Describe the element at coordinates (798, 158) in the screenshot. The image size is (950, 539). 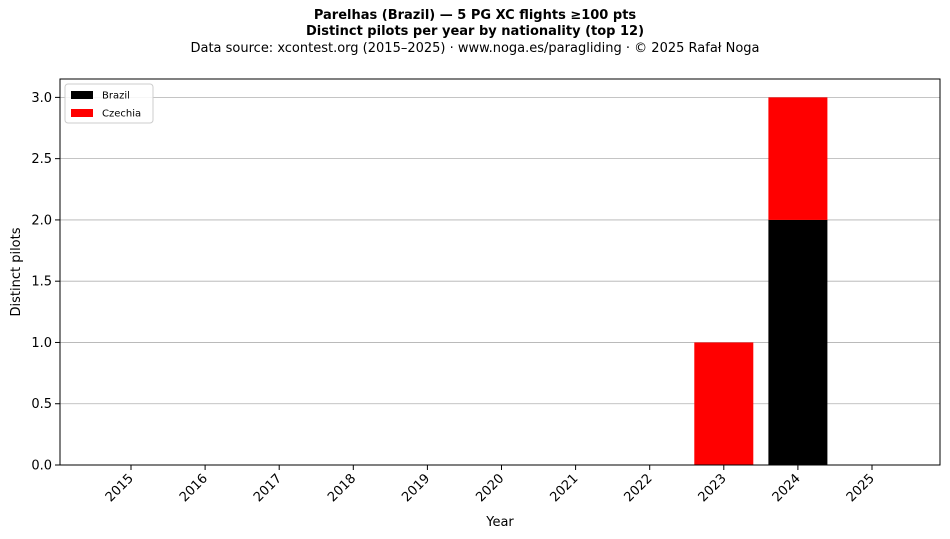
I see `bar-czechia-2024` at that location.